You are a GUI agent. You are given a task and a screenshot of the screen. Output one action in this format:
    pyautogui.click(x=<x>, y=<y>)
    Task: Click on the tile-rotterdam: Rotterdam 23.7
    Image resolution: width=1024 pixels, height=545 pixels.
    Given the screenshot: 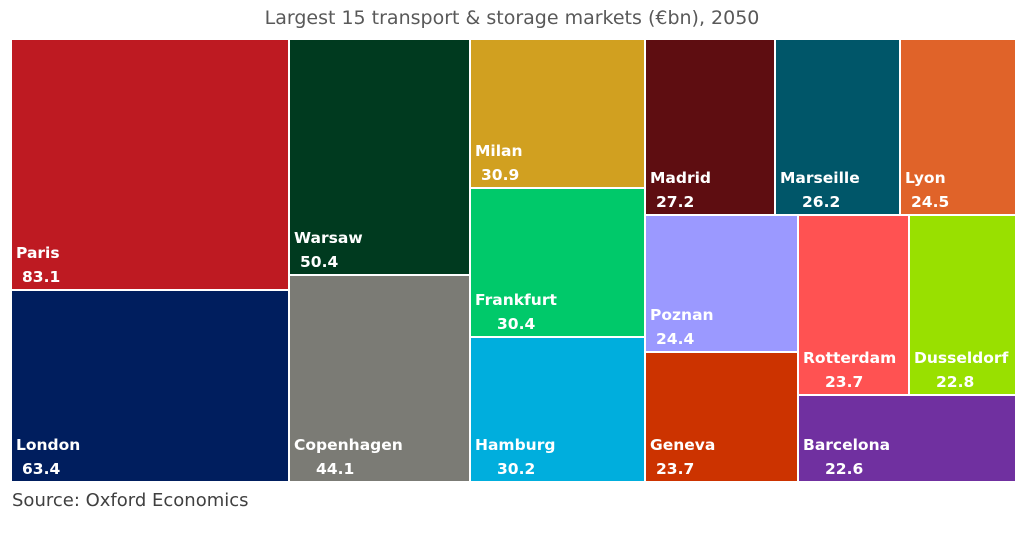 What is the action you would take?
    pyautogui.click(x=853, y=305)
    